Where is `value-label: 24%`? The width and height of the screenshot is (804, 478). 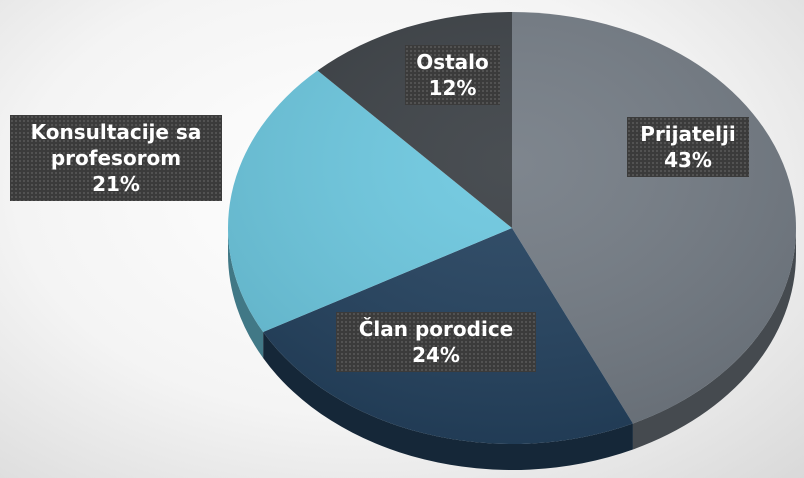
value-label: 24% is located at coordinates (436, 355).